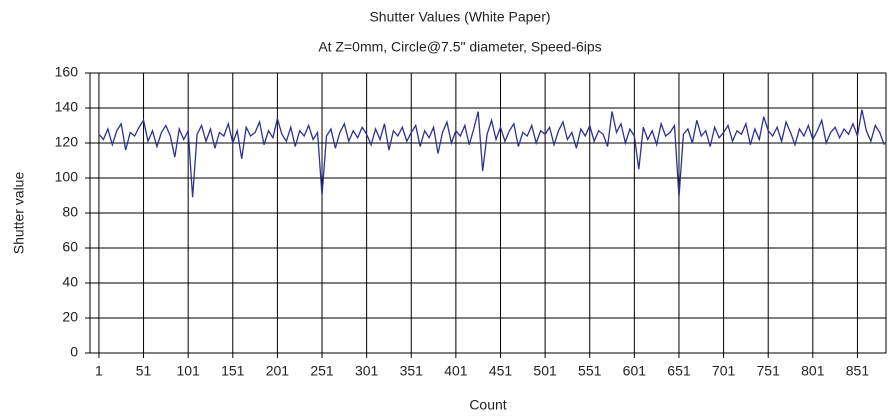  Describe the element at coordinates (188, 371) in the screenshot. I see `x-tick-label: 101` at that location.